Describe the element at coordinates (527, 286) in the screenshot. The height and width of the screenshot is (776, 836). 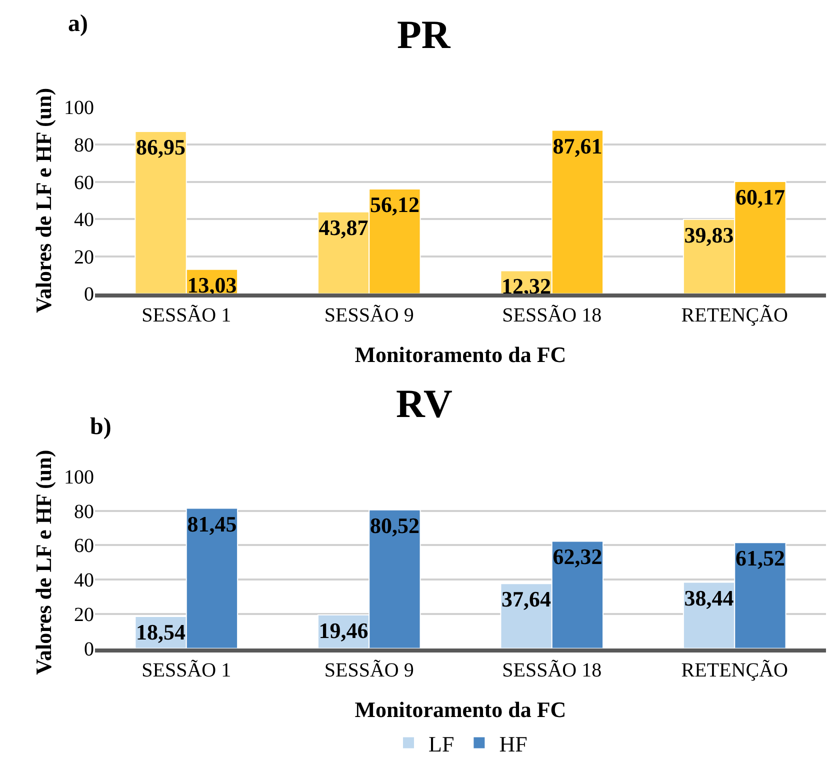
I see `data-label: 12,32` at that location.